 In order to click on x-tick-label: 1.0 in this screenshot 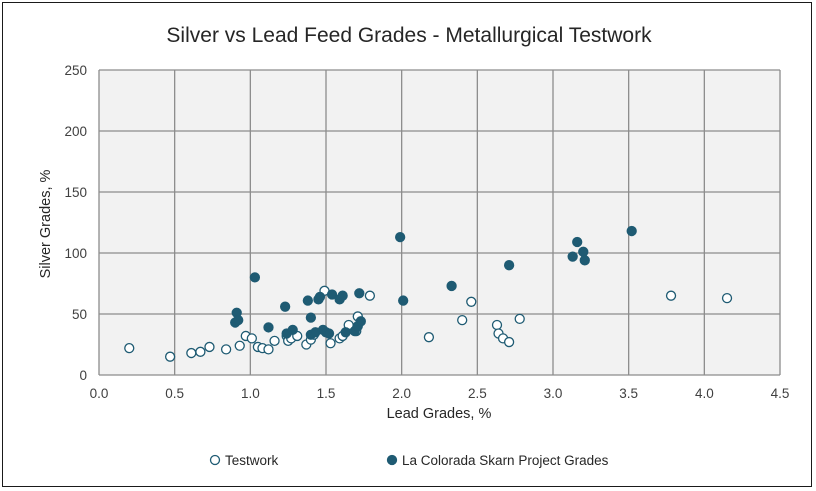, I will do `click(250, 393)`.